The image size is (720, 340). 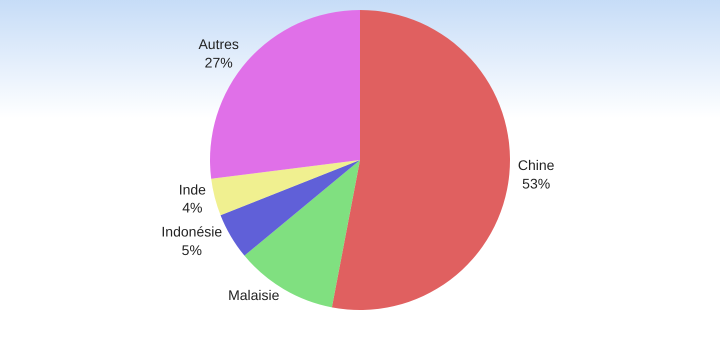 I want to click on data-label: 4%, so click(x=192, y=207).